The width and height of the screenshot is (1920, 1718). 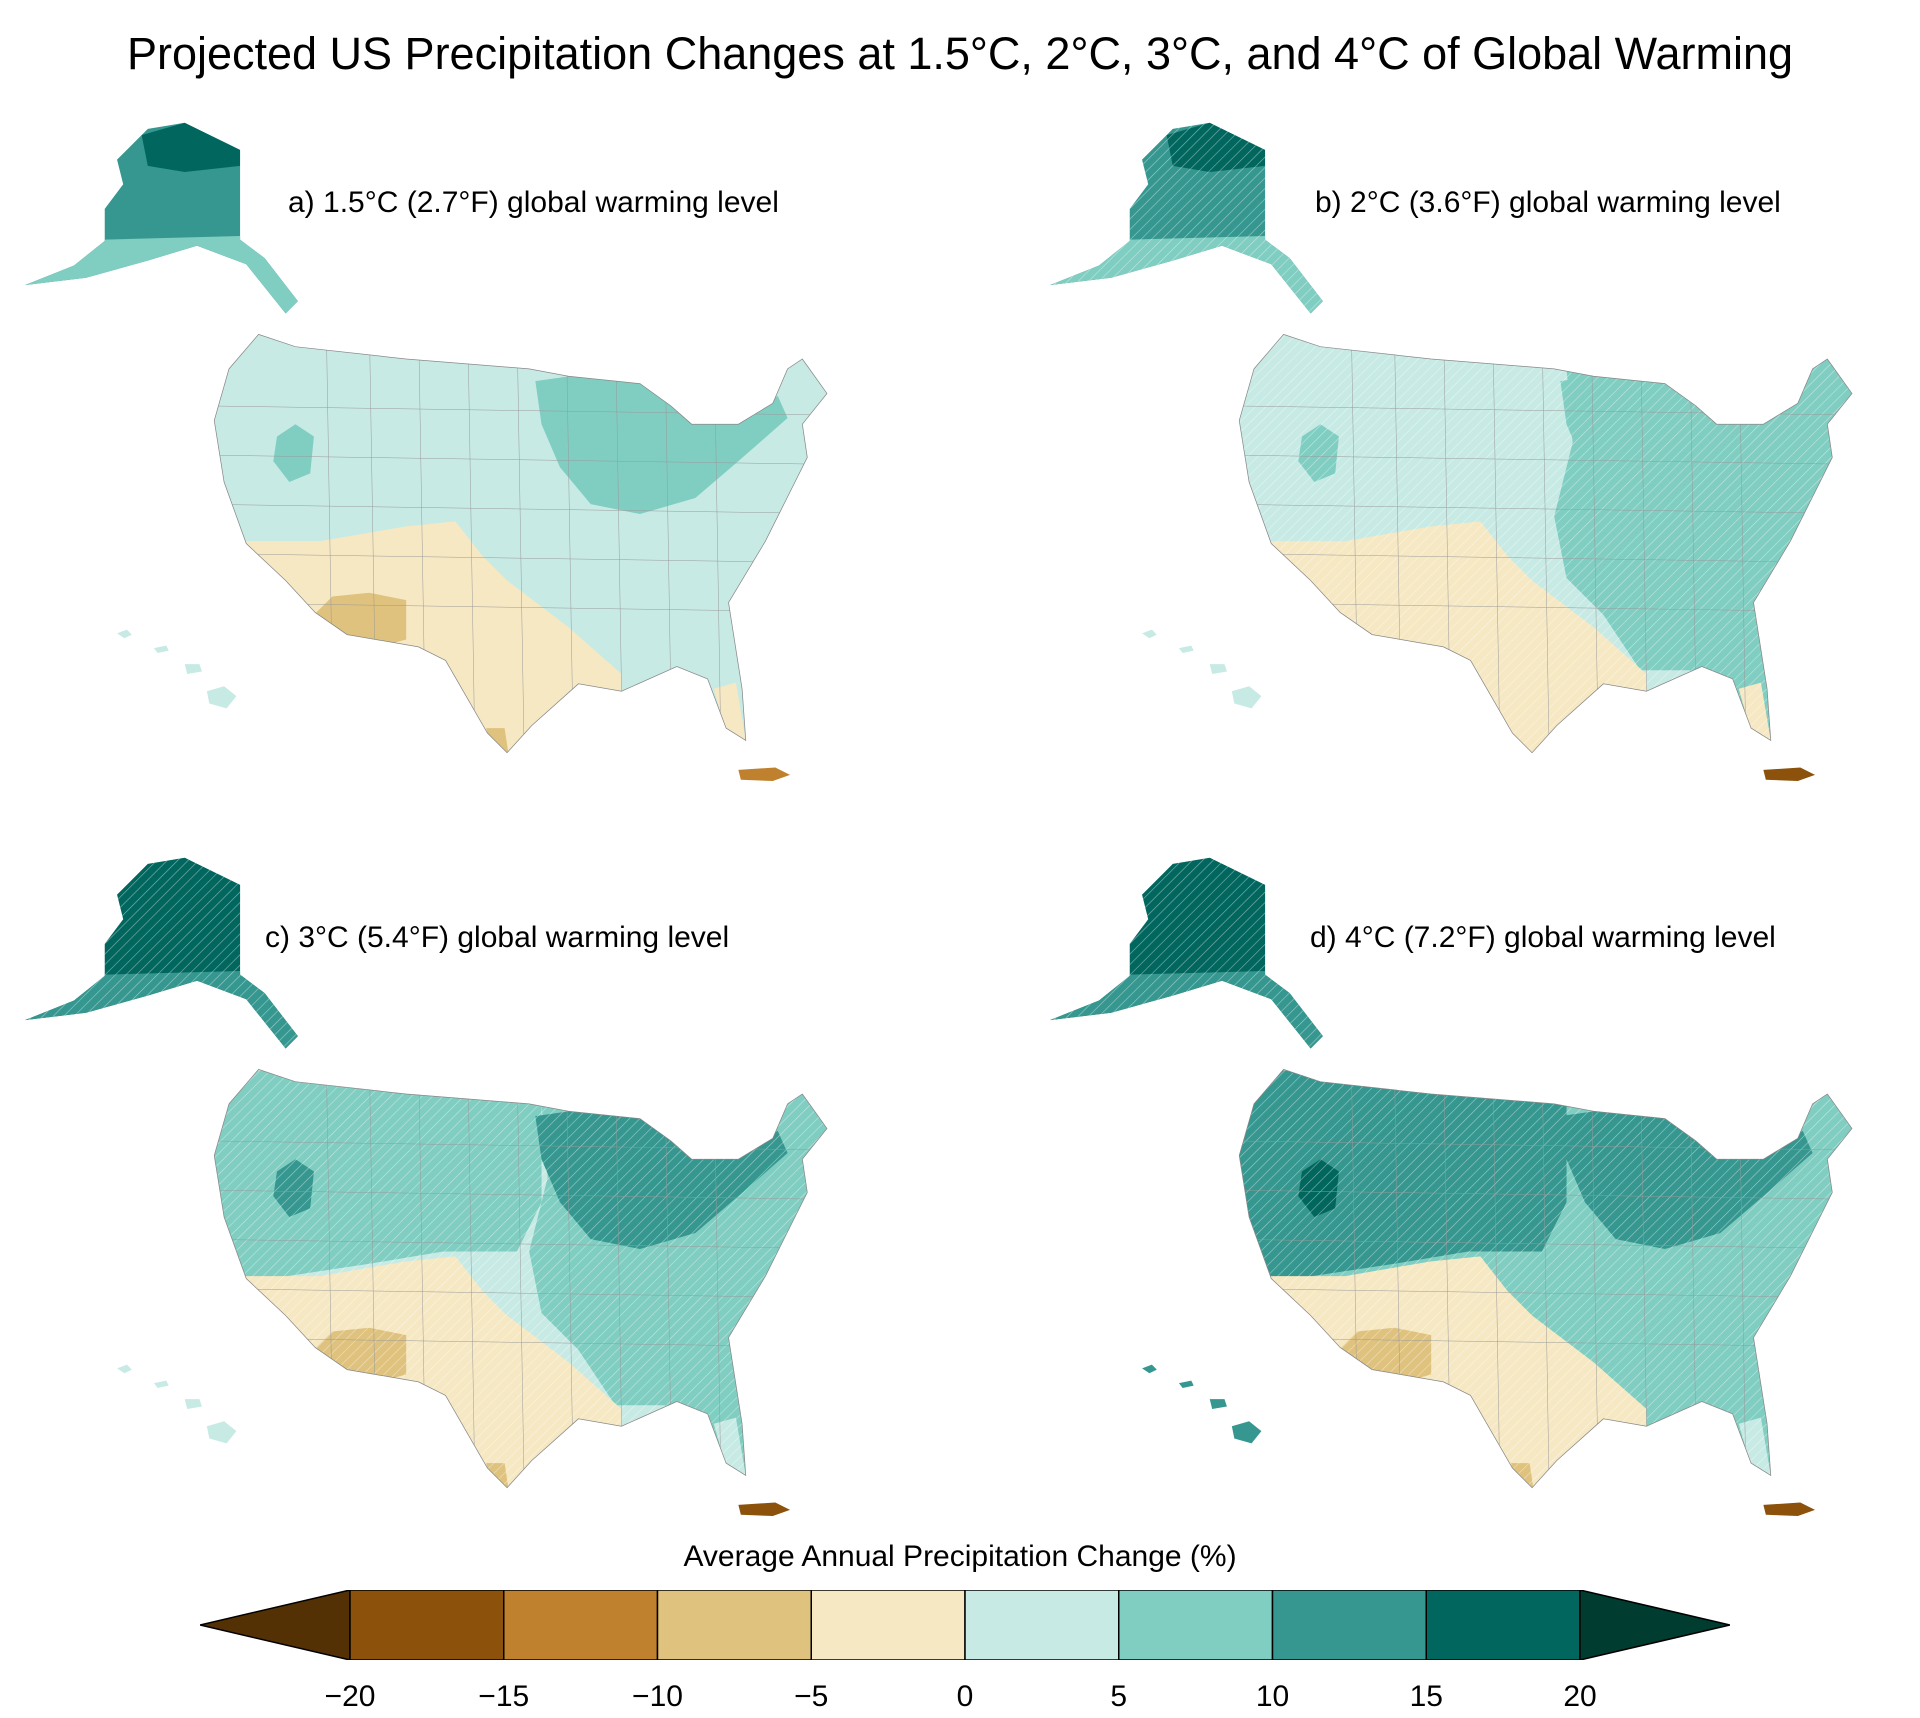 What do you see at coordinates (497, 937) in the screenshot?
I see `panel-c-label: c) 3°C (5.4°F) global warming level` at bounding box center [497, 937].